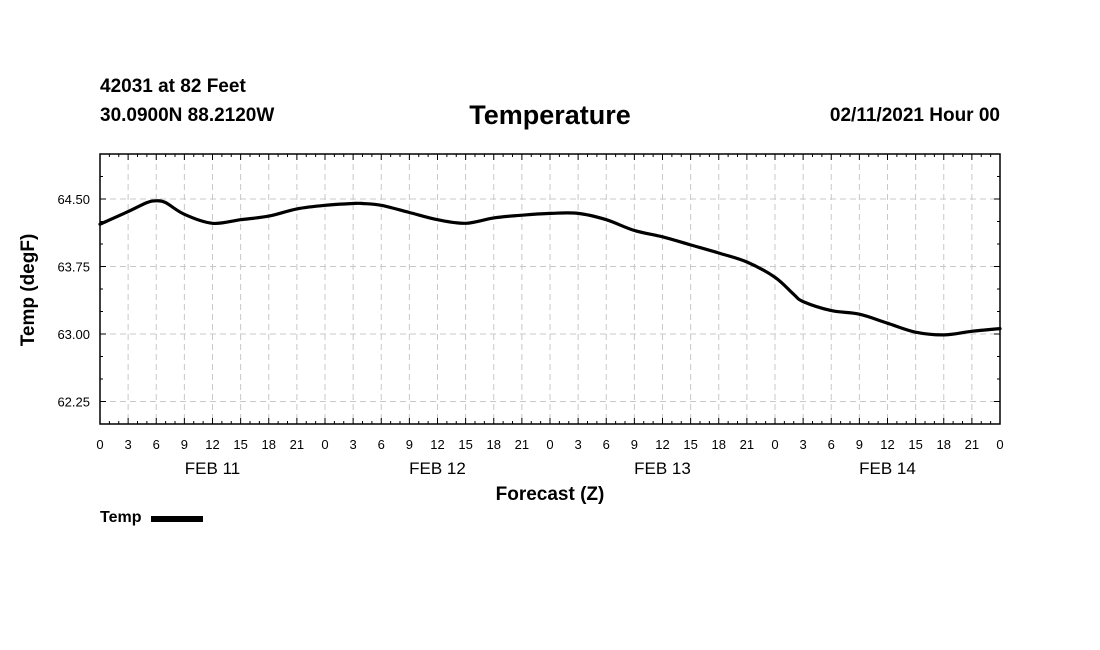 This screenshot has width=1100, height=650. I want to click on x-axis-title: Forecast (Z), so click(550, 494).